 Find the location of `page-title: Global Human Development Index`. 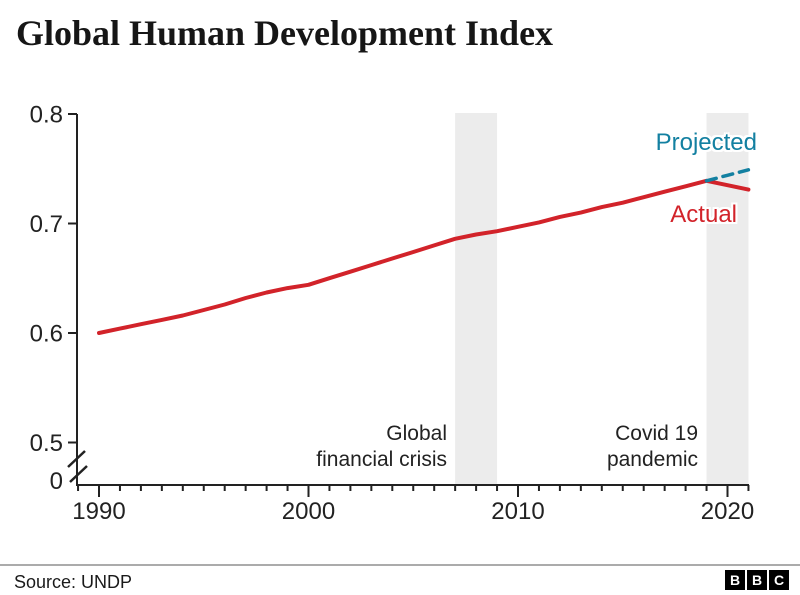

page-title: Global Human Development Index is located at coordinates (285, 33).